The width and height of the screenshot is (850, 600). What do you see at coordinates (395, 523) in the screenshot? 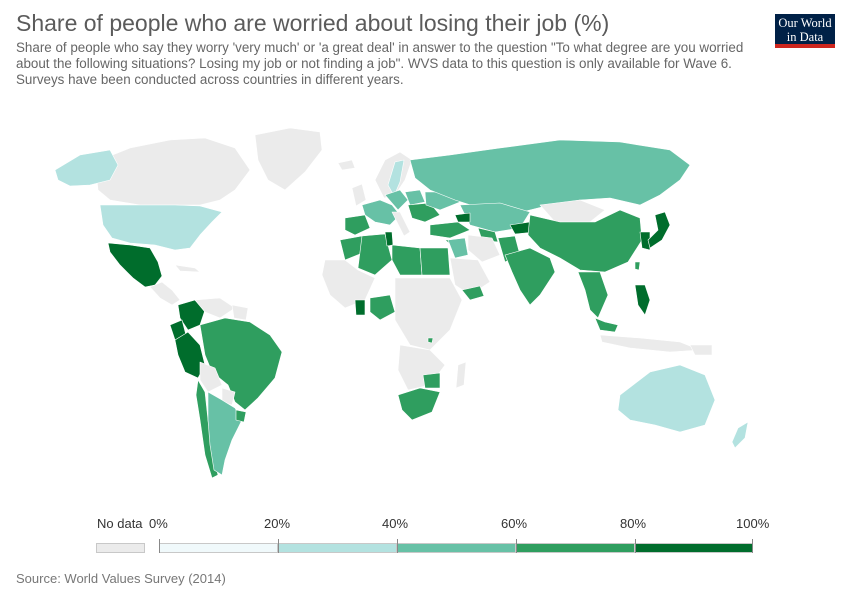
I see `legend-tick-label-40: 40%` at bounding box center [395, 523].